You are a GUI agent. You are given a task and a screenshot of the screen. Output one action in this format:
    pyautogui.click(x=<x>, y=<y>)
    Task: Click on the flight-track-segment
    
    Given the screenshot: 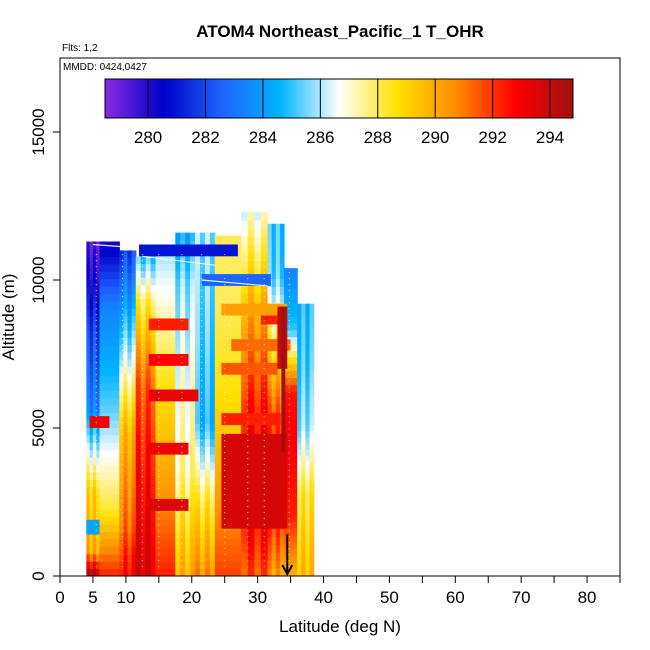 What is the action you would take?
    pyautogui.click(x=234, y=283)
    